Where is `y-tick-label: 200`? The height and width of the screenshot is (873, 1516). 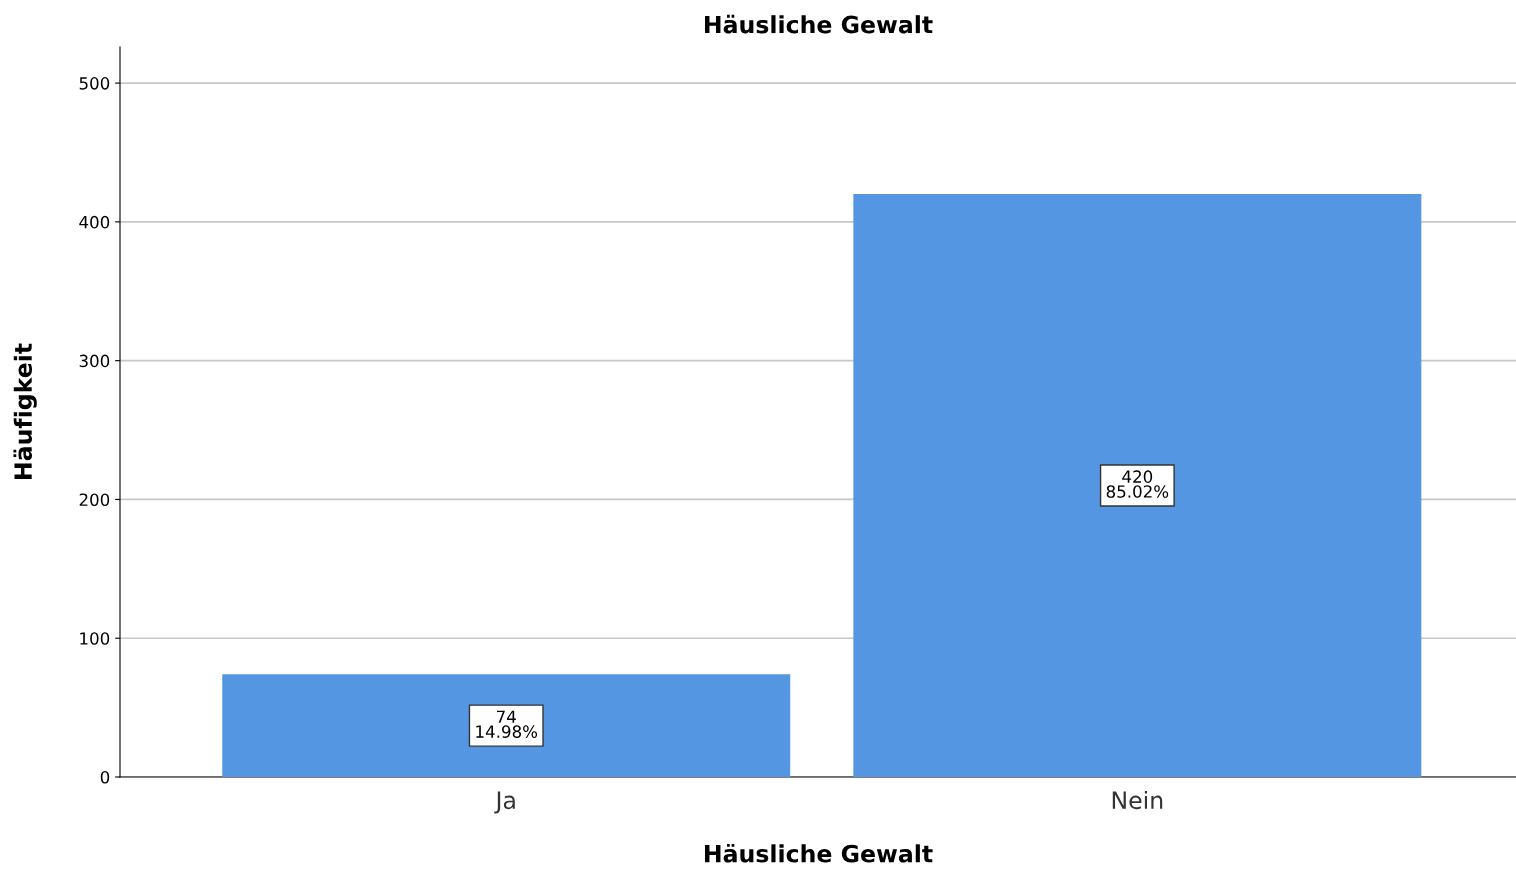 y-tick-label: 200 is located at coordinates (94, 499).